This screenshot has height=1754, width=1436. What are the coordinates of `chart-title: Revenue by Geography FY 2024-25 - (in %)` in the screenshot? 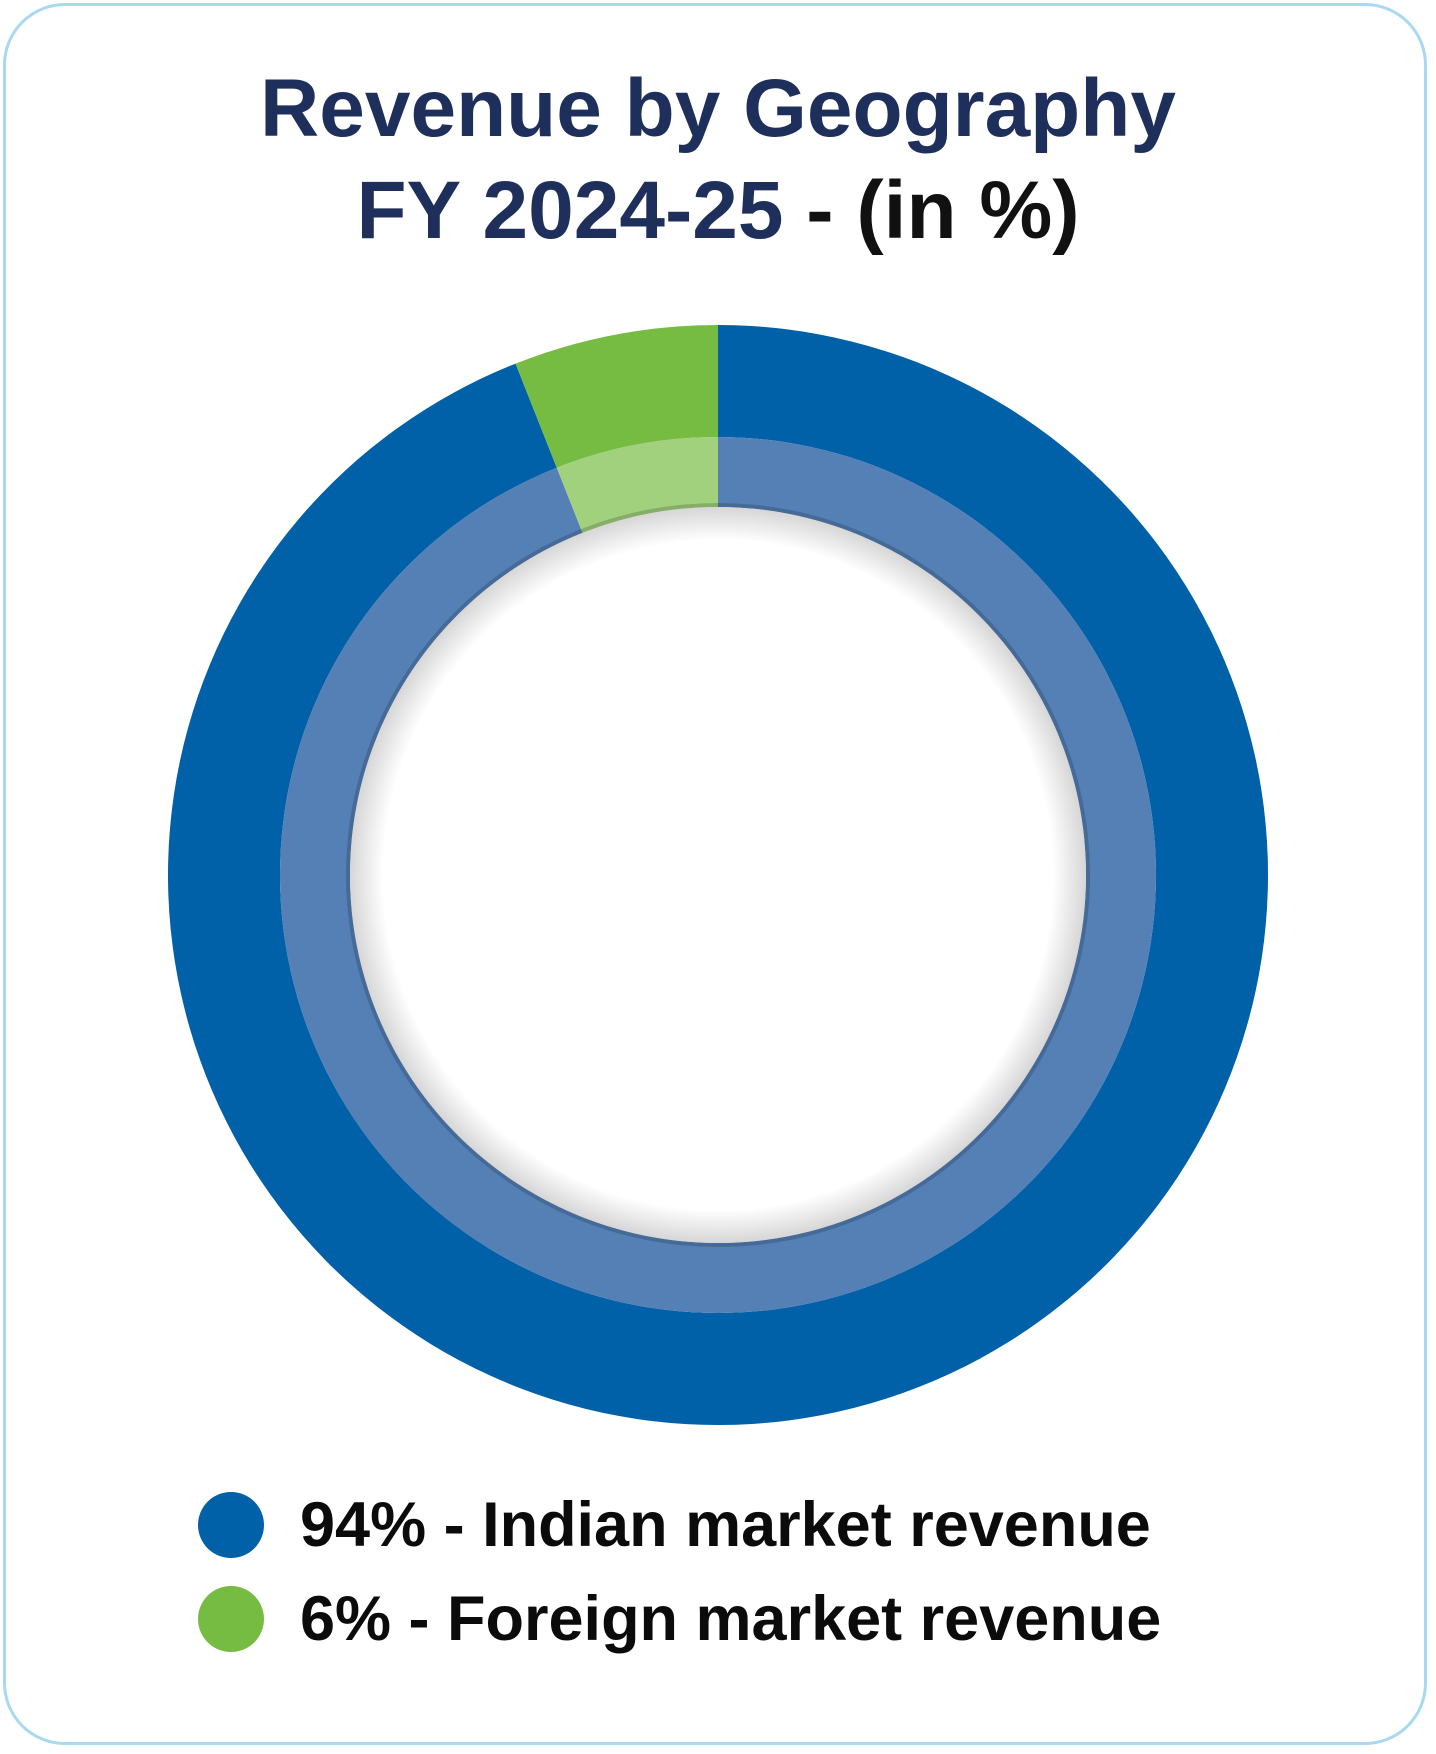 It's located at (718, 160).